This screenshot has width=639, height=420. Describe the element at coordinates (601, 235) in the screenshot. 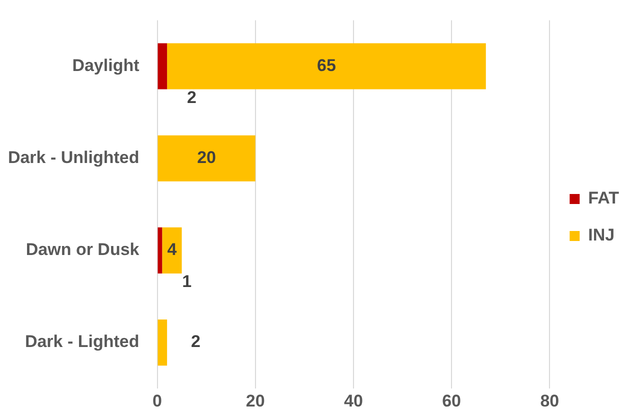

I see `legend-label: INJ` at that location.